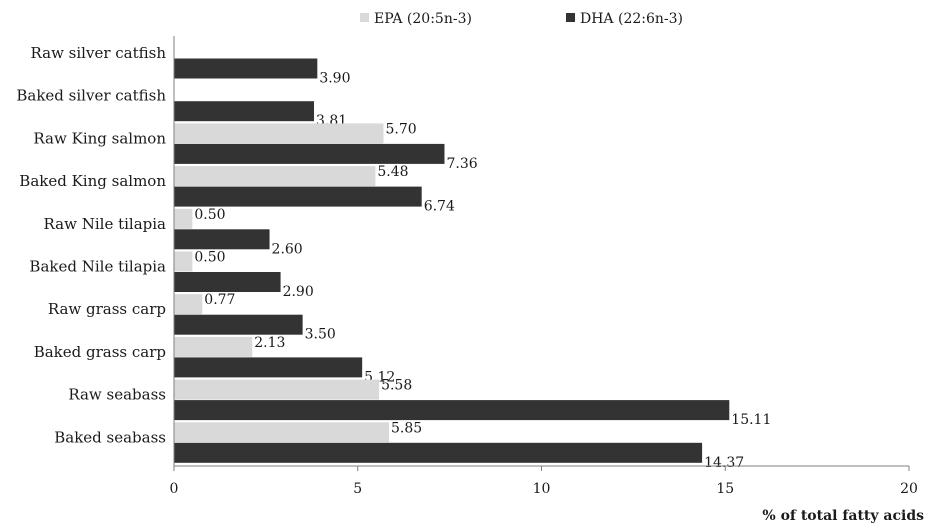 This screenshot has width=925, height=528. What do you see at coordinates (287, 249) in the screenshot?
I see `data-label: 2.60` at bounding box center [287, 249].